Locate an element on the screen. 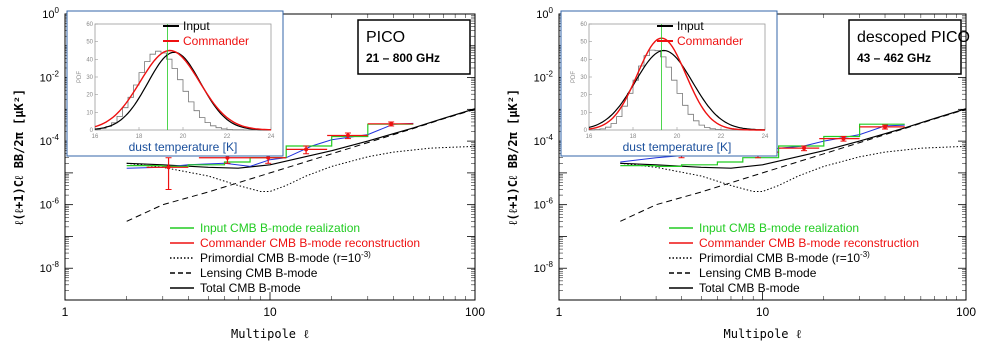 This screenshot has height=345, width=983. plot-area is located at coordinates (300, 165).